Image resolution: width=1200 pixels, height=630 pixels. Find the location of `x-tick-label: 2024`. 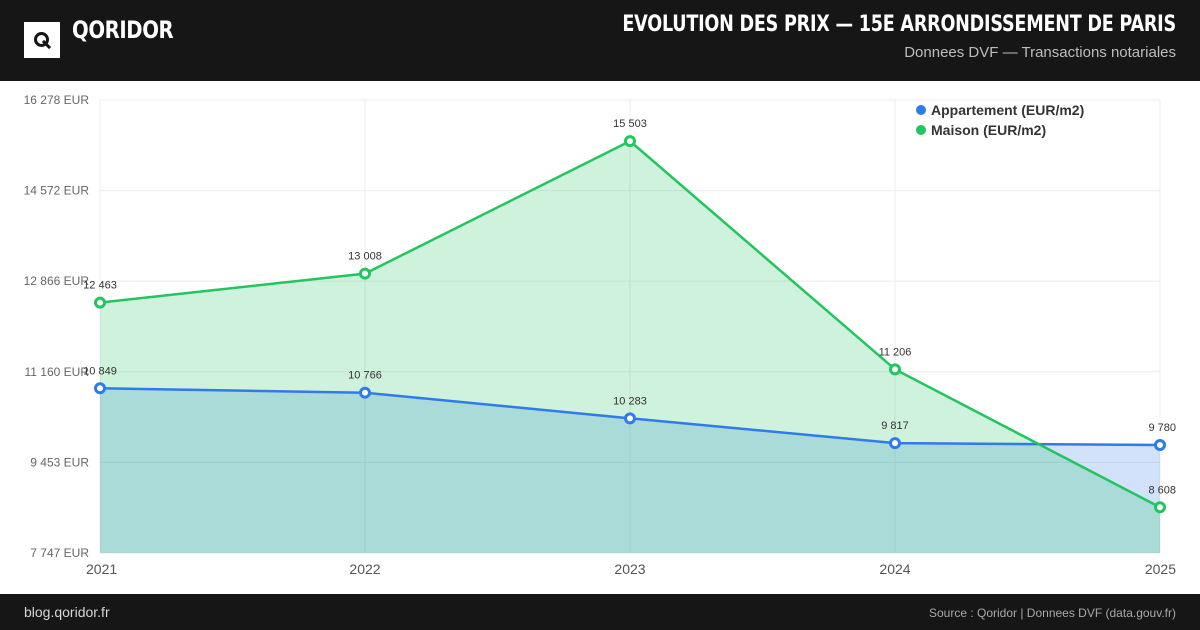

x-tick-label: 2024 is located at coordinates (894, 569).